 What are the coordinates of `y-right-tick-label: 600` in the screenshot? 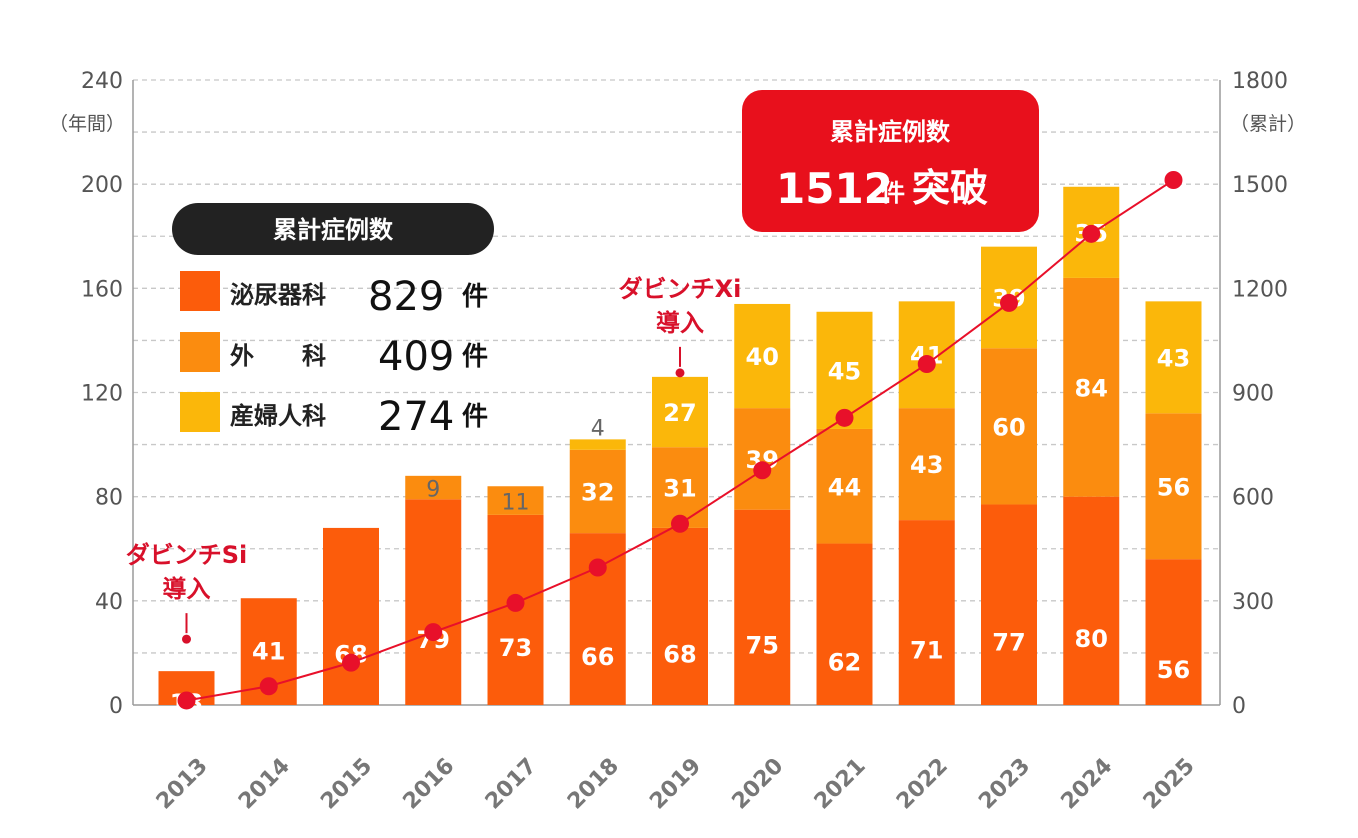 It's located at (1253, 498).